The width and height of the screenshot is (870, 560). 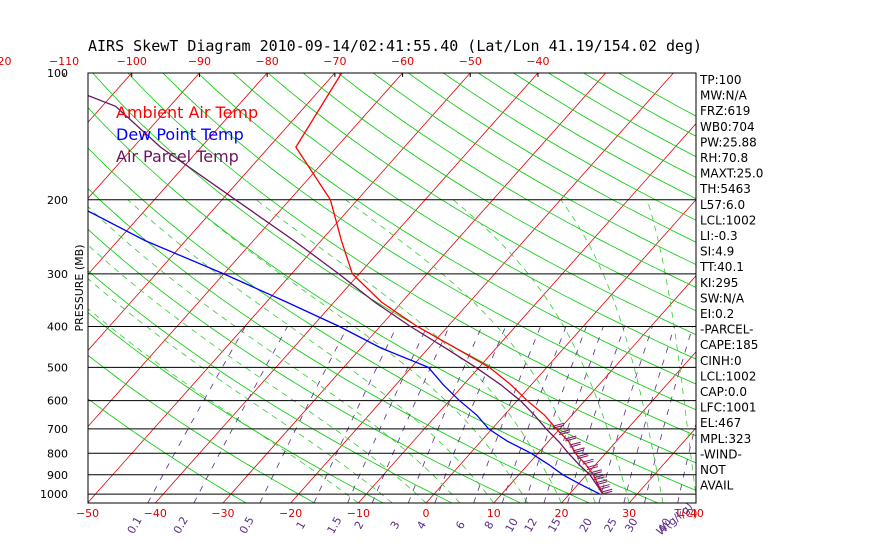 I want to click on index-entry: AVAIL, so click(x=717, y=486).